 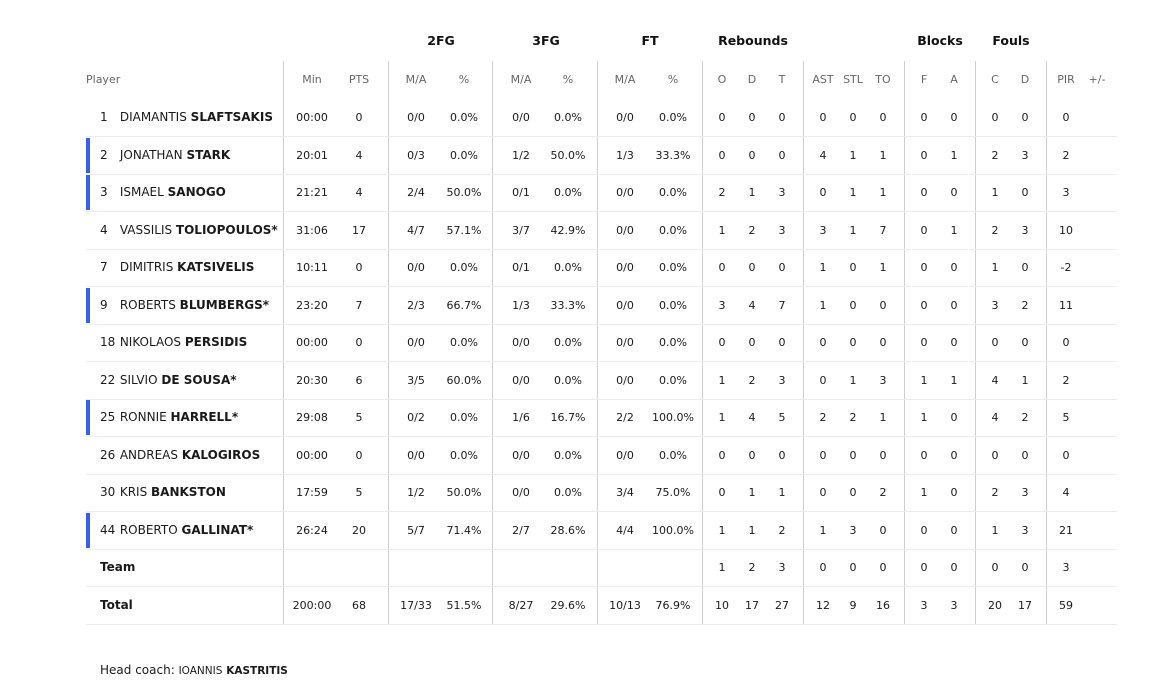 I want to click on column-header-reb-o: O, so click(x=722, y=79).